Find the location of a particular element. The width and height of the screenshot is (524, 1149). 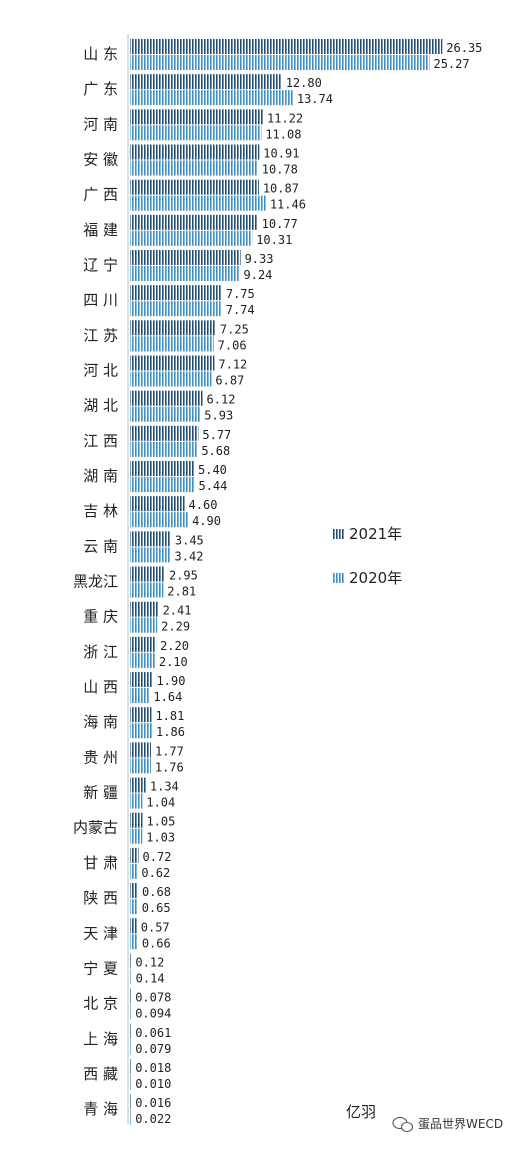

category-label-23: 甘 肃 is located at coordinates (100, 863).